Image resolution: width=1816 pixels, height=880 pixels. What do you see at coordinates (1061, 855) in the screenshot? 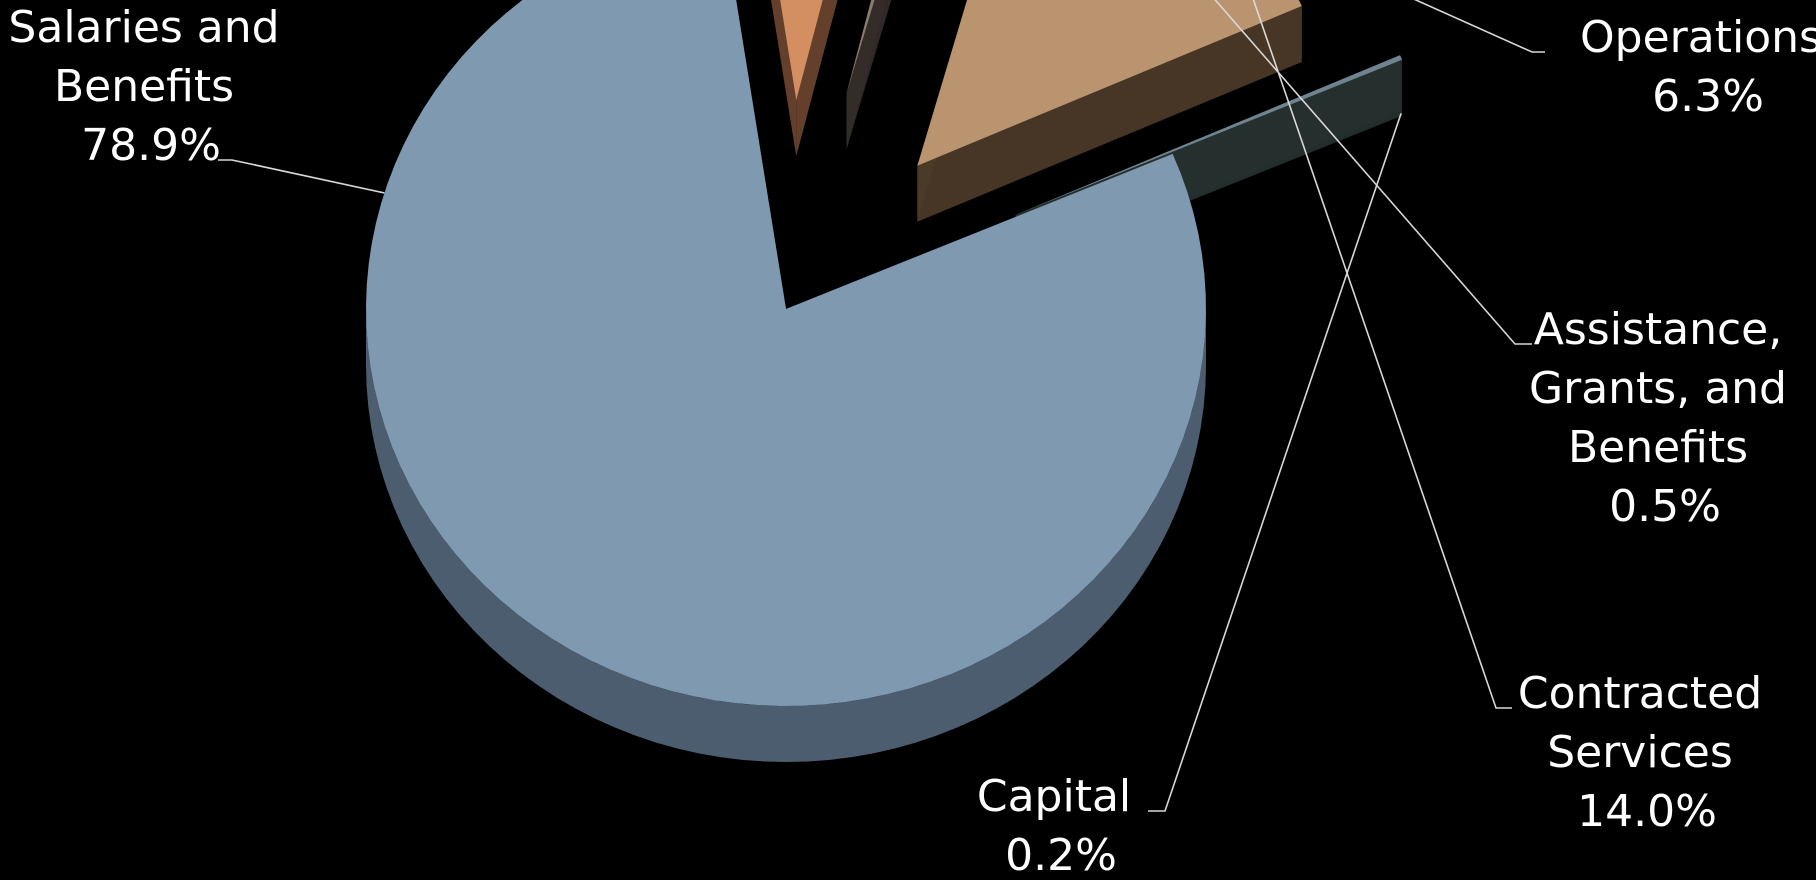
I see `capital-value: 0.2%` at bounding box center [1061, 855].